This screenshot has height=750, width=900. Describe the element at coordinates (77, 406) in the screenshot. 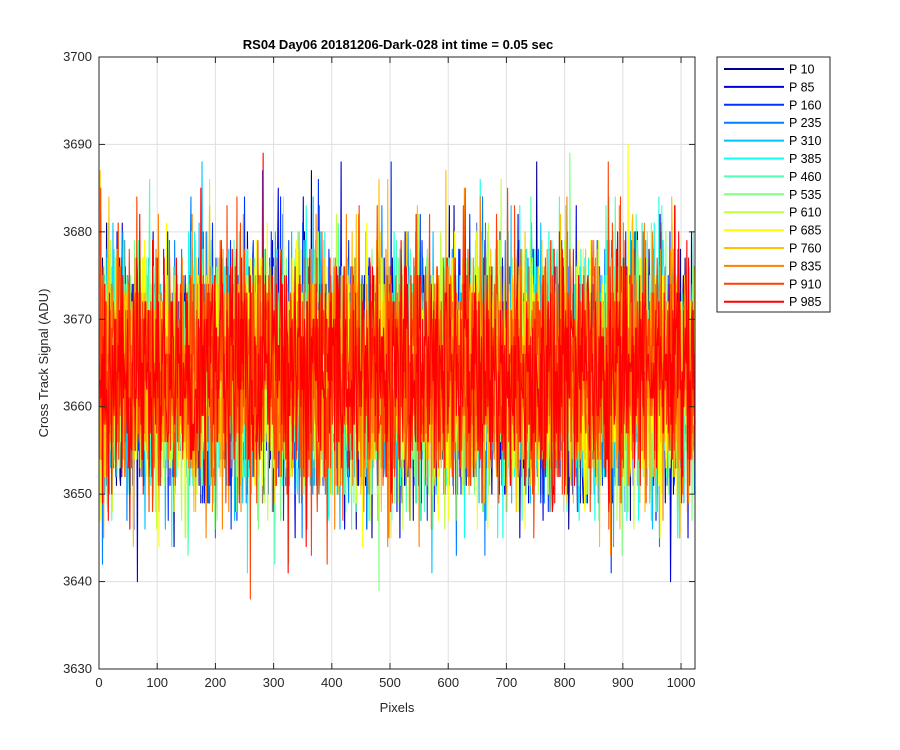

I see `y-tick-label: 3660` at that location.